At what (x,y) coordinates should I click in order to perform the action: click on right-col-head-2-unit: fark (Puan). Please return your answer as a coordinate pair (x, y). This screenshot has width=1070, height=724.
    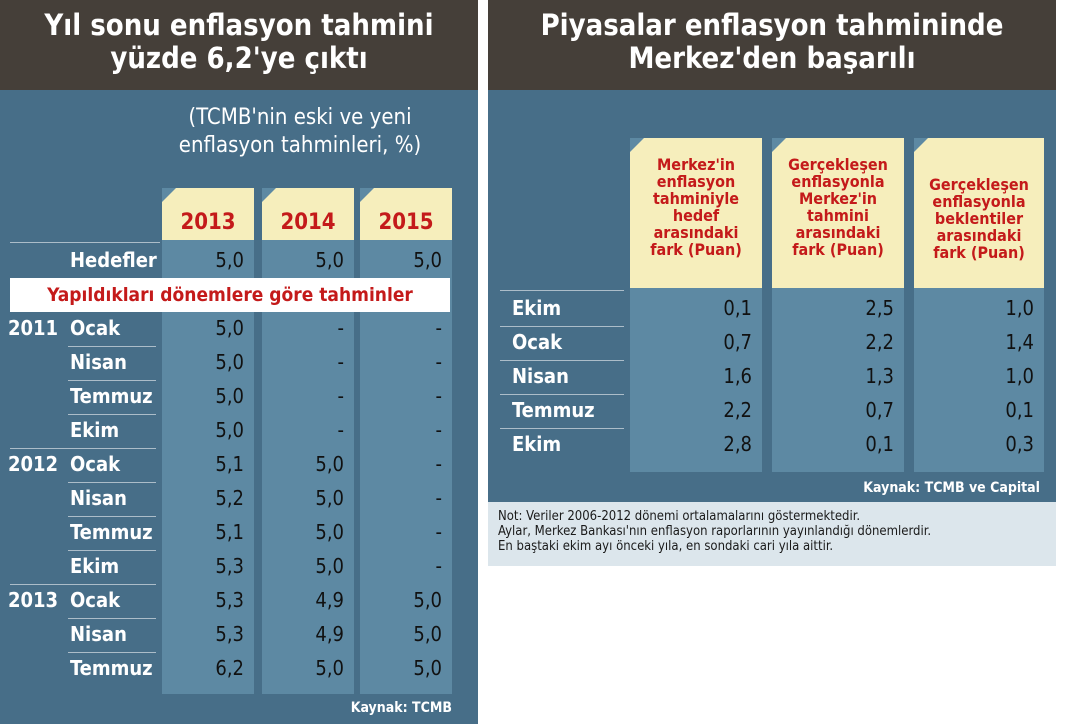
    Looking at the image, I should click on (838, 249).